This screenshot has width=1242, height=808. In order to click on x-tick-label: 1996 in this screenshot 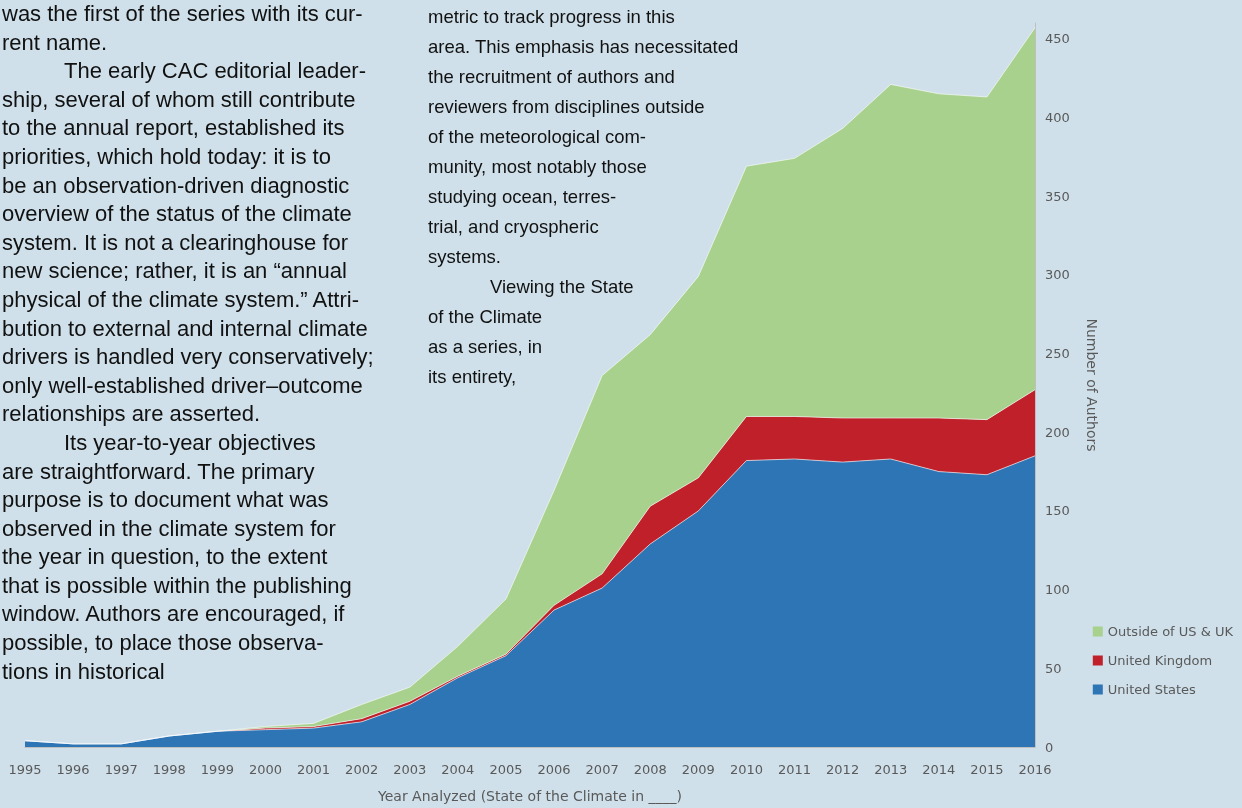, I will do `click(73, 769)`.